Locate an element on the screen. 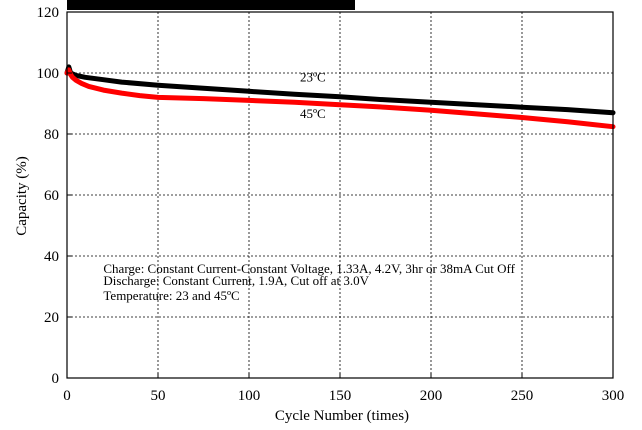 The height and width of the screenshot is (430, 642). x-tick-label: 300 is located at coordinates (613, 396).